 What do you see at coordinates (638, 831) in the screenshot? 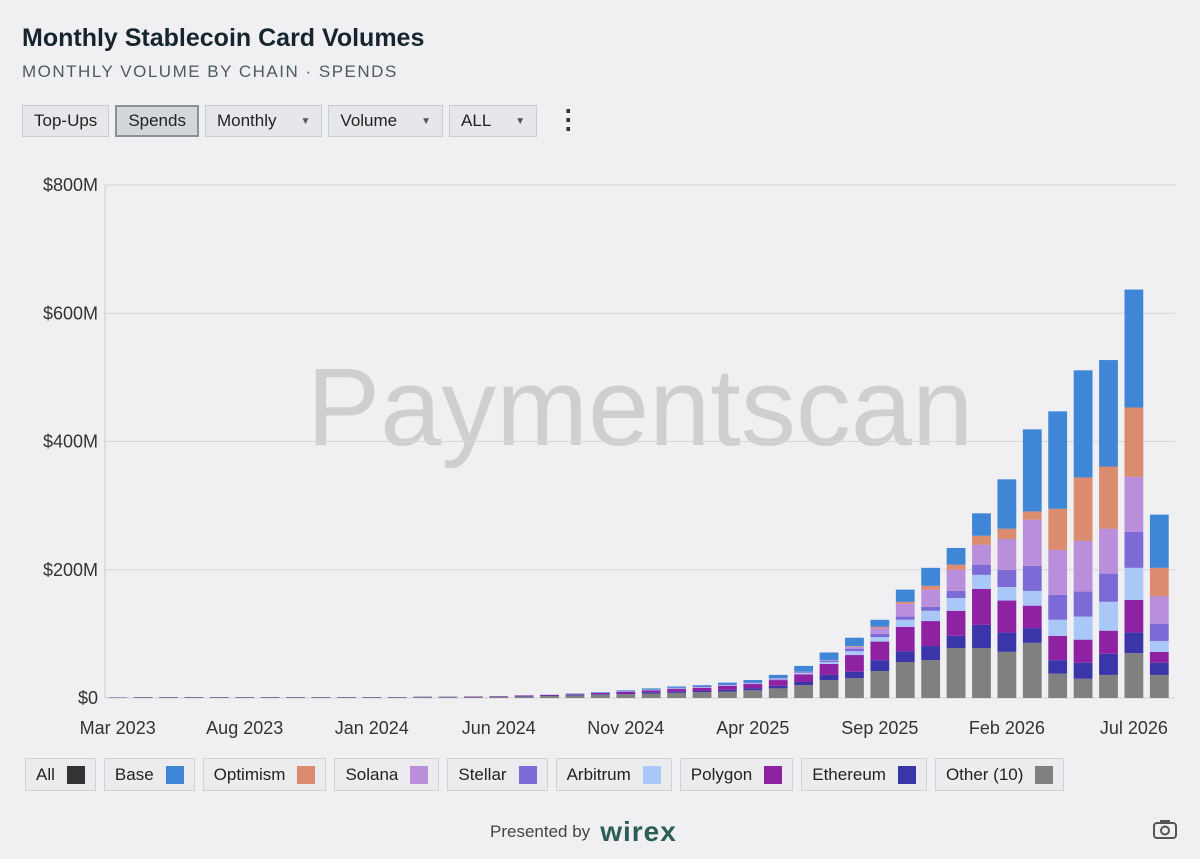
I see `brand: wirex` at bounding box center [638, 831].